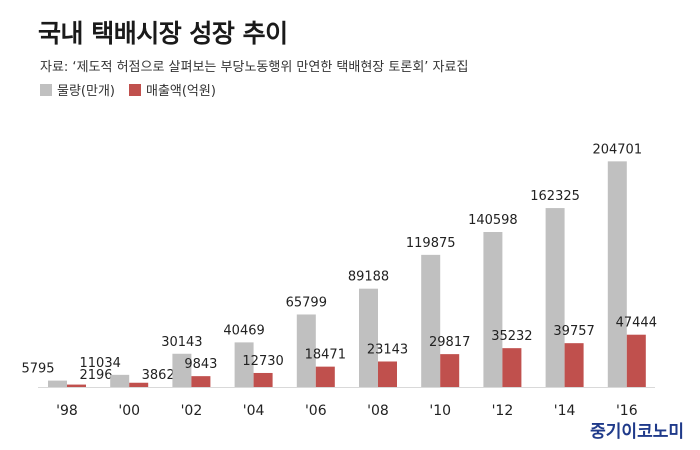 The height and width of the screenshot is (450, 700). What do you see at coordinates (163, 33) in the screenshot?
I see `chart-title: 국내 택배시장 성장 추이` at bounding box center [163, 33].